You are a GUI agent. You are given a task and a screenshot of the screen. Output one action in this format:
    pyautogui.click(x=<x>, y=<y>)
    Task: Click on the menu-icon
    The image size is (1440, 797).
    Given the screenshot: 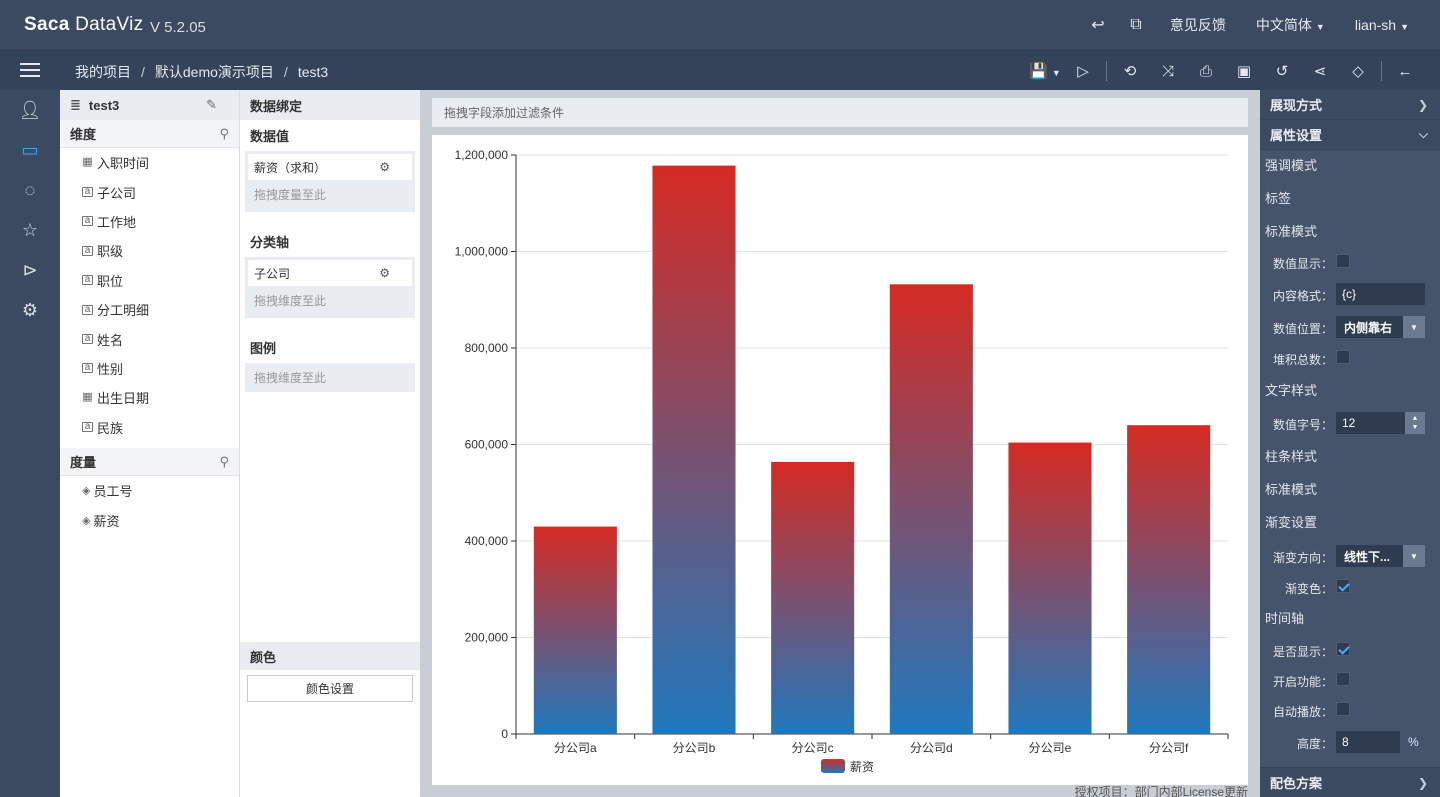 What is the action you would take?
    pyautogui.click(x=30, y=70)
    